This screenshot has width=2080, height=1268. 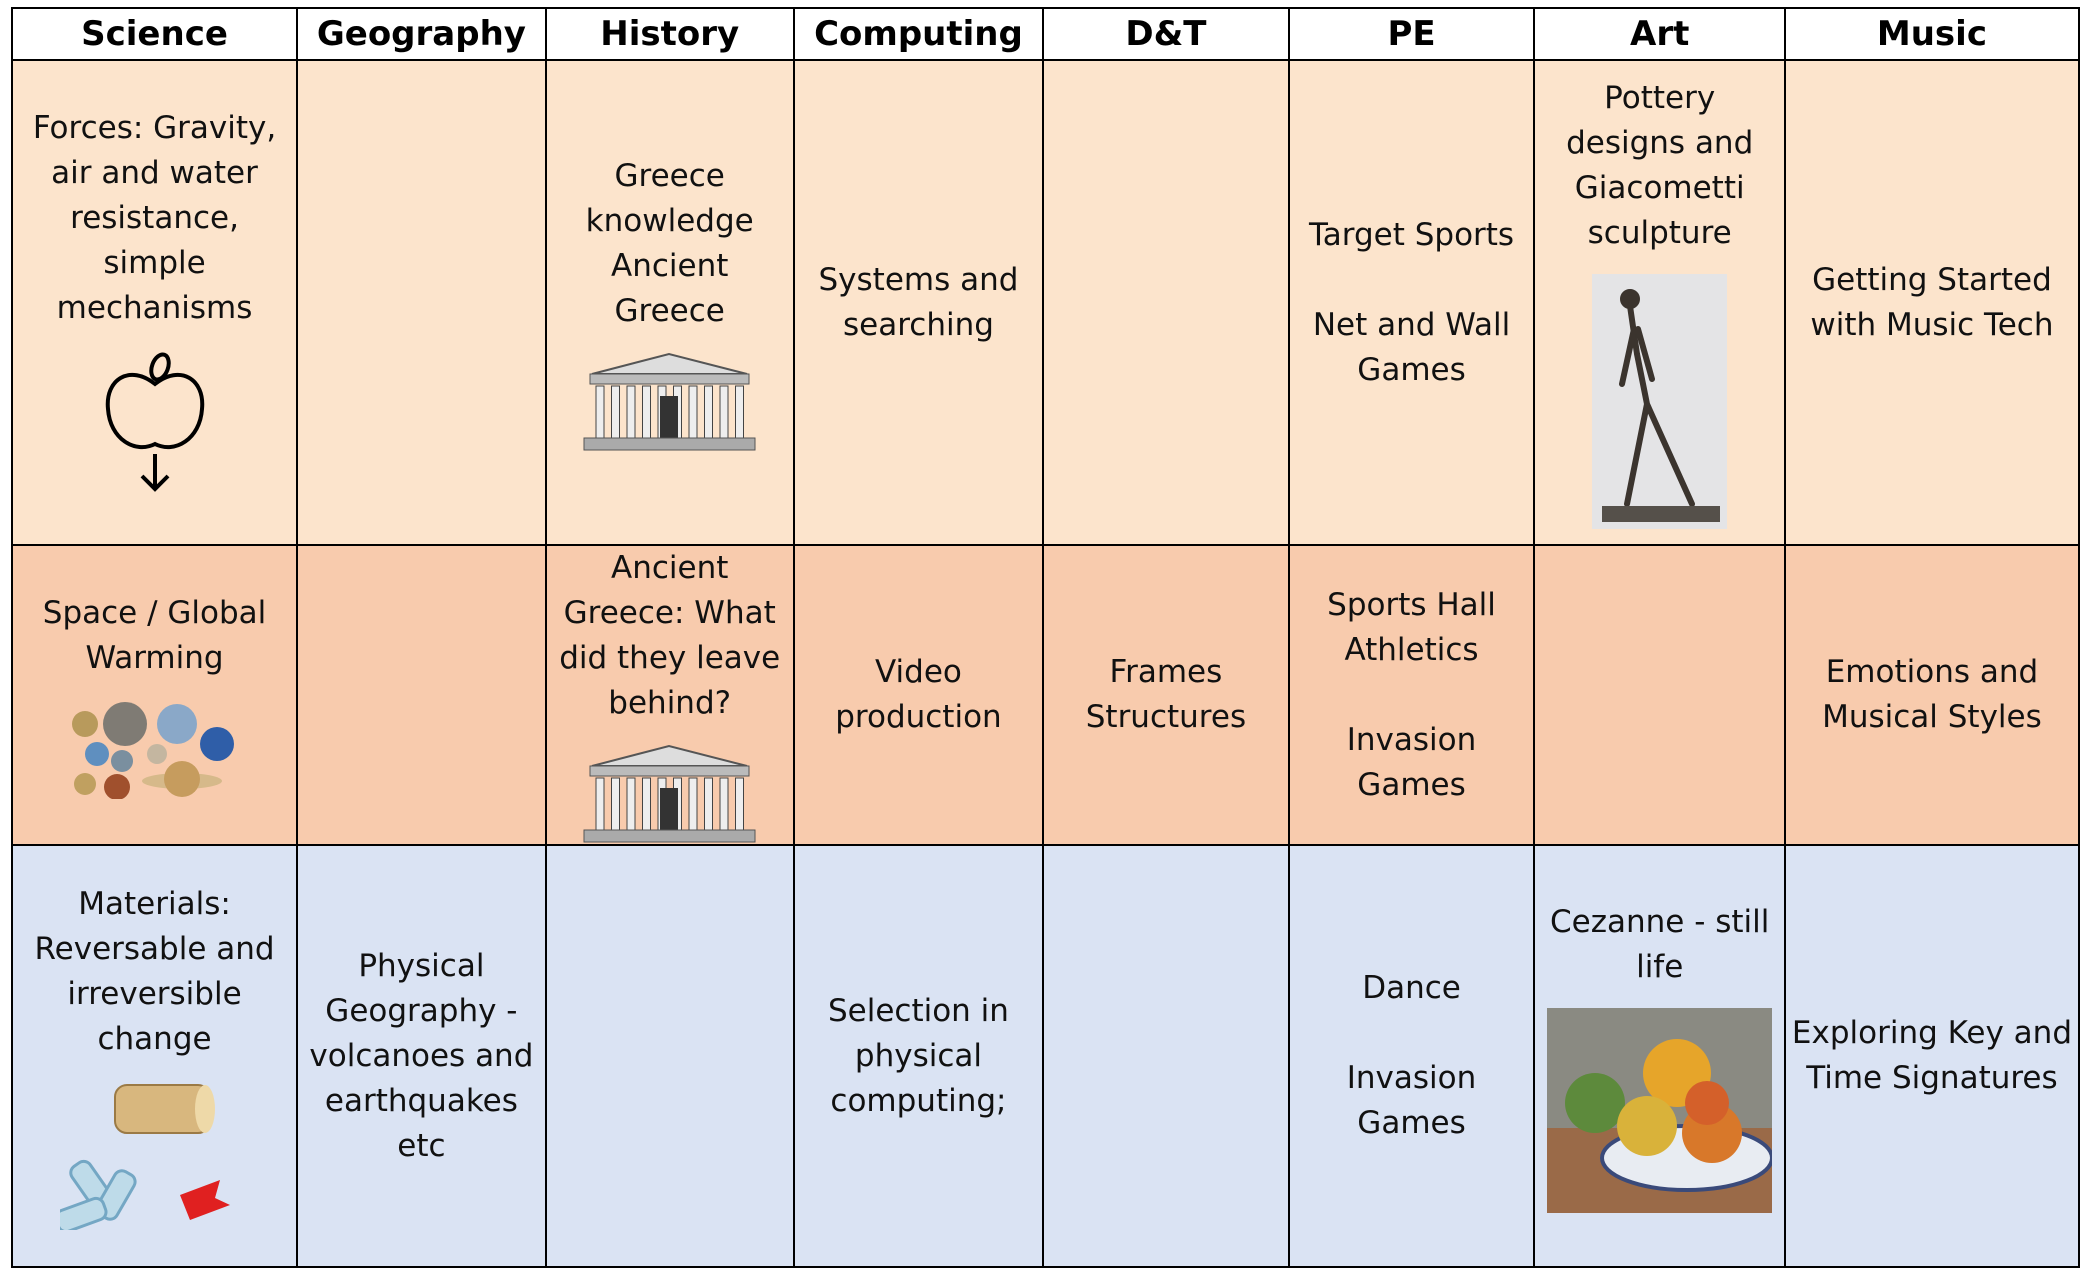 I want to click on cell-text: Video production, so click(x=918, y=694).